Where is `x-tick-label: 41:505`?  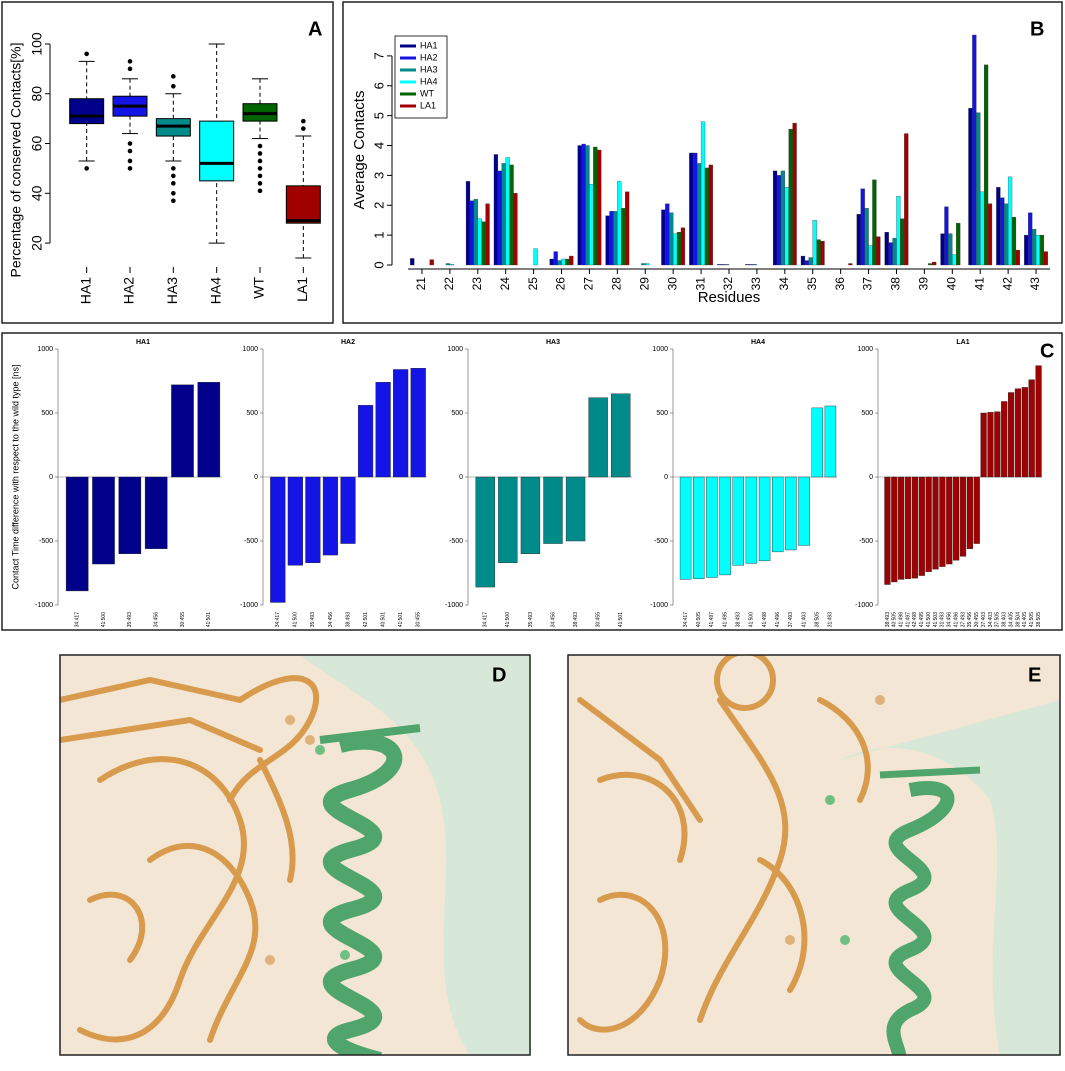
x-tick-label: 41:505 is located at coordinates (1032, 620).